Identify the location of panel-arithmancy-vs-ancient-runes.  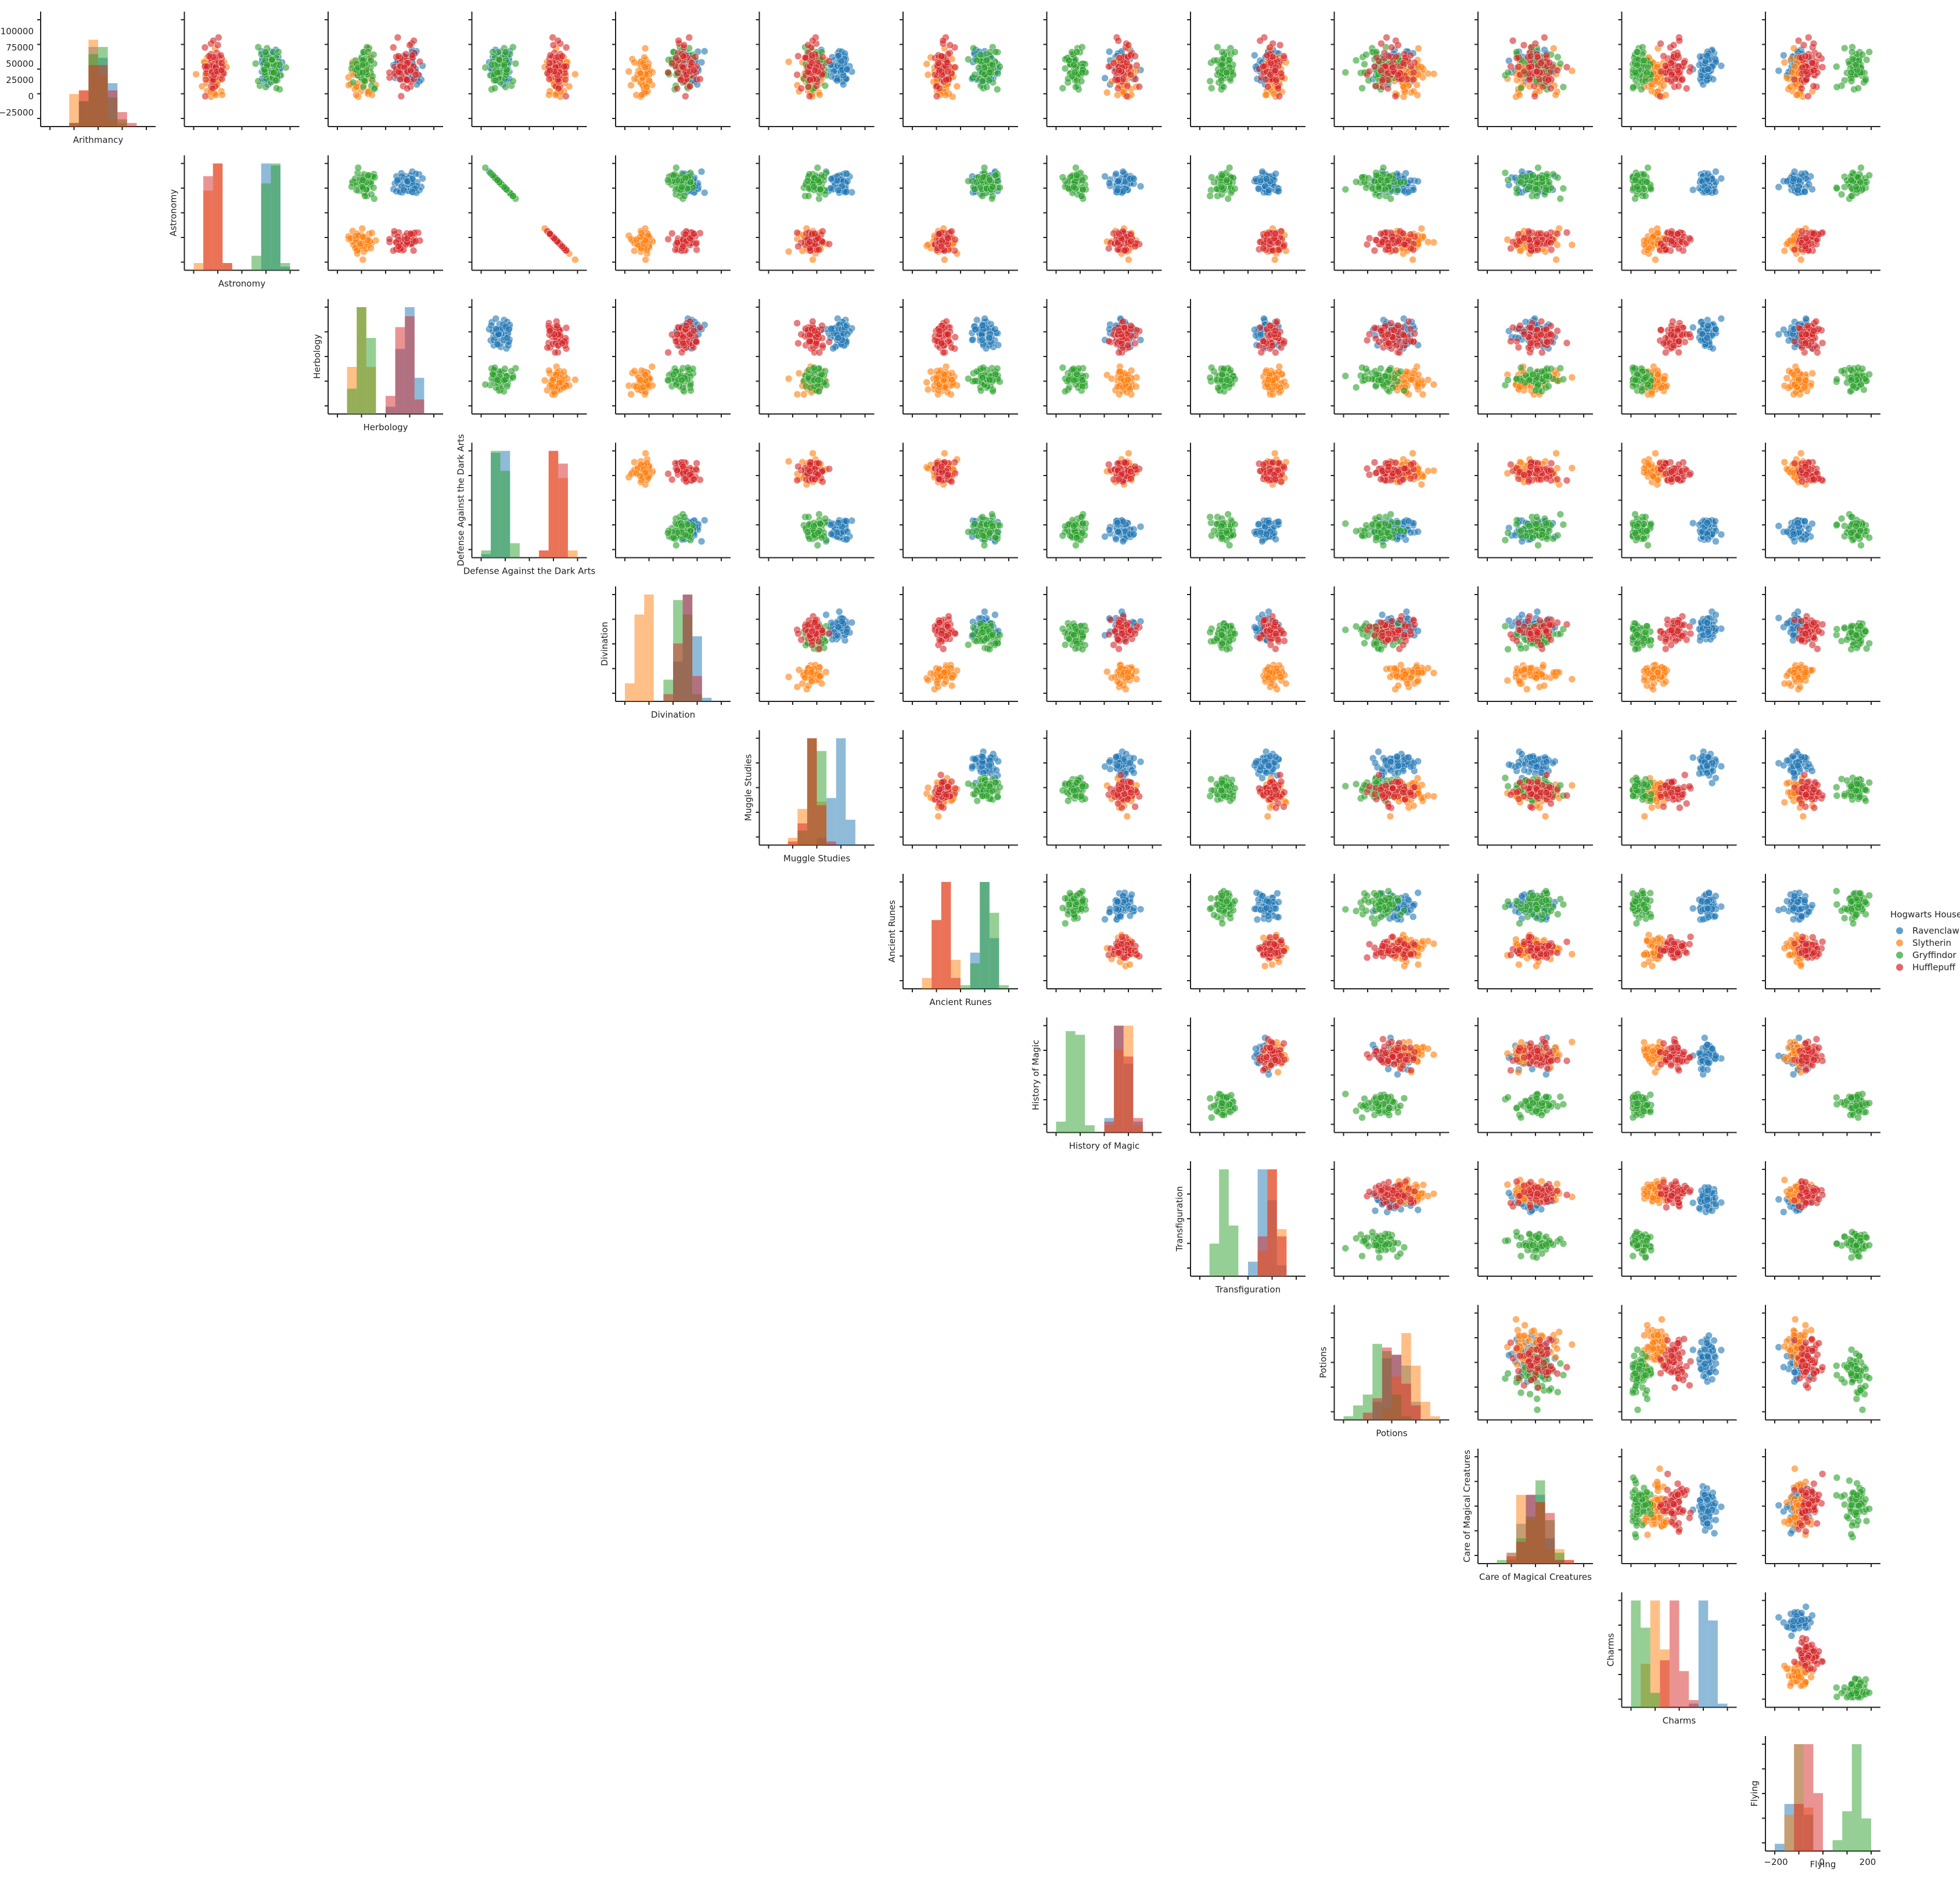
(959, 71).